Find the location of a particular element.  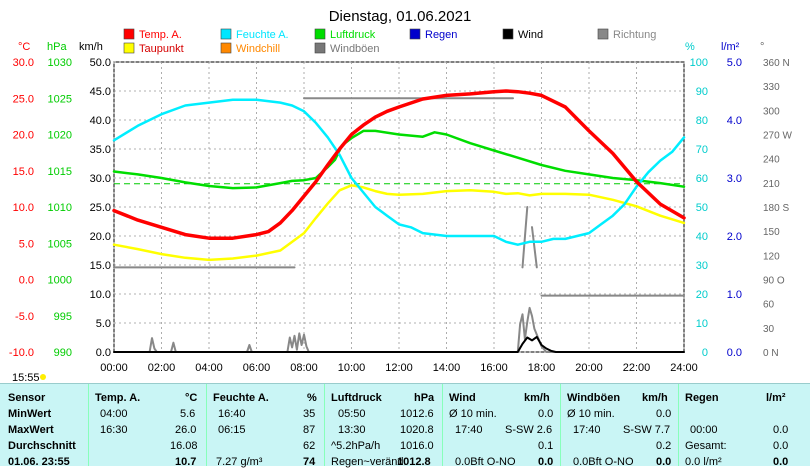

legend-label: Luftdruck is located at coordinates (353, 35).